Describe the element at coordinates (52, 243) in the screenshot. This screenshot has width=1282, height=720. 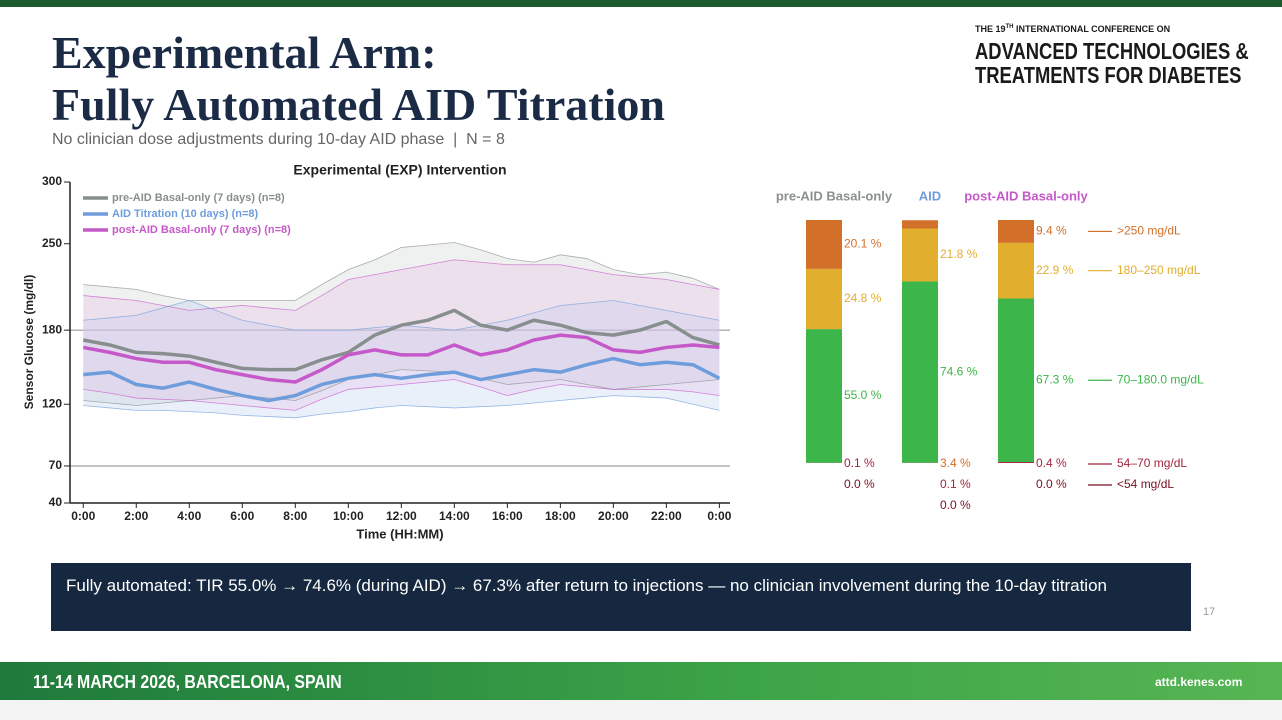
I see `y-tick-label: 250` at that location.